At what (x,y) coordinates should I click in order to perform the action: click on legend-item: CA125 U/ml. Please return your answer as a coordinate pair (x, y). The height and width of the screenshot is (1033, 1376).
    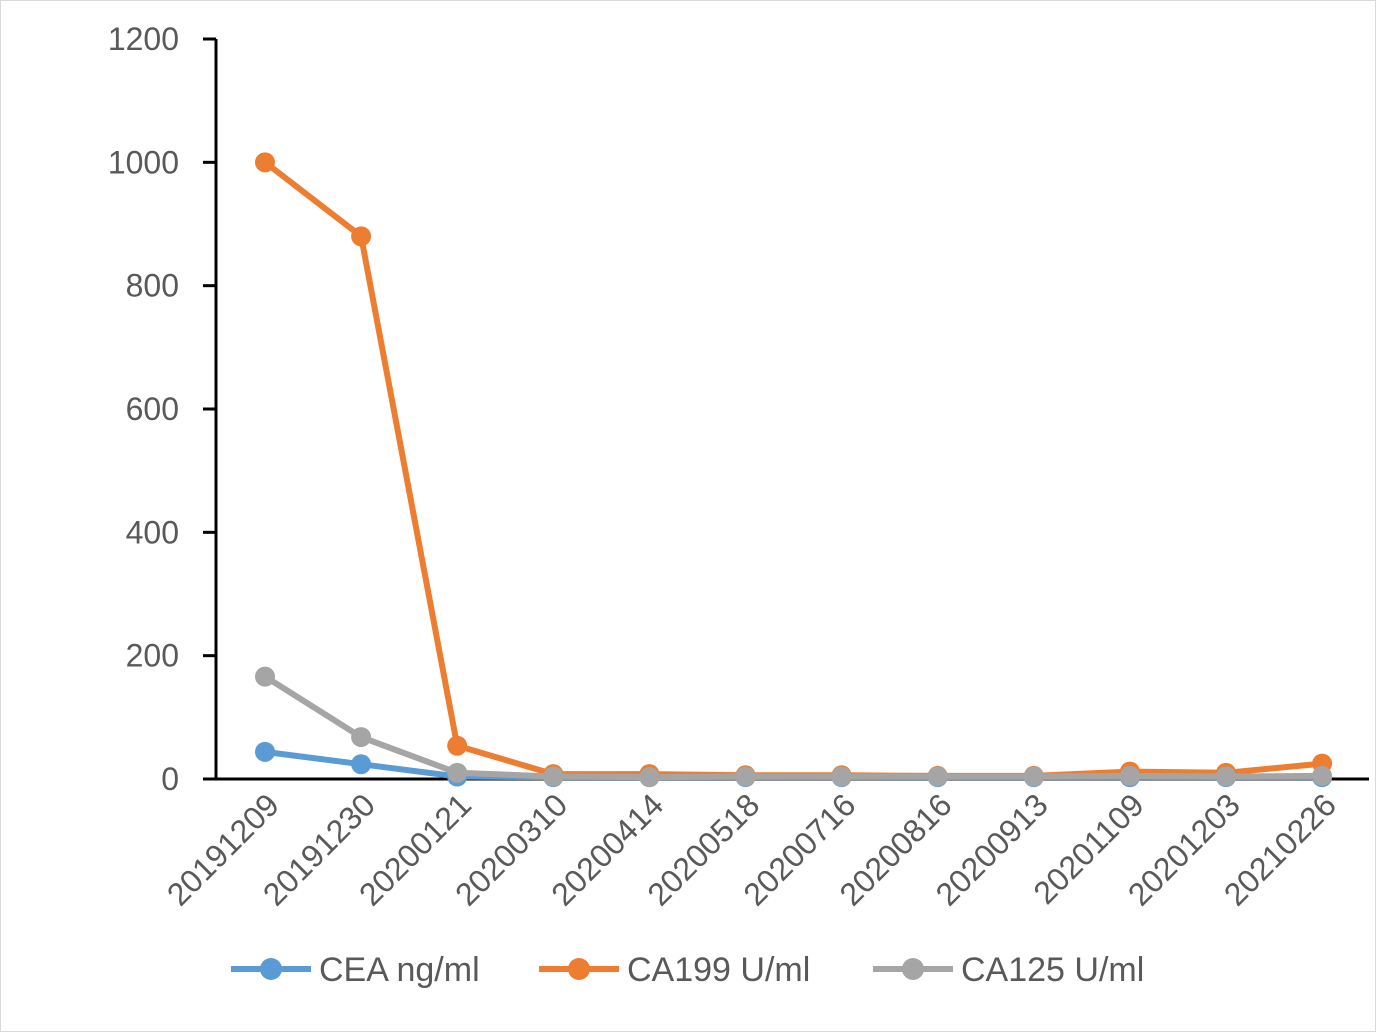
    Looking at the image, I should click on (1008, 970).